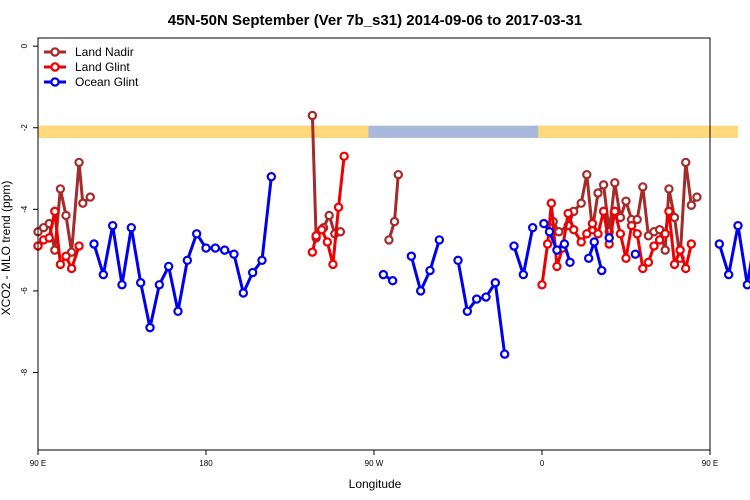 The height and width of the screenshot is (500, 750). What do you see at coordinates (24, 209) in the screenshot?
I see `y-tick-label-2: -4` at bounding box center [24, 209].